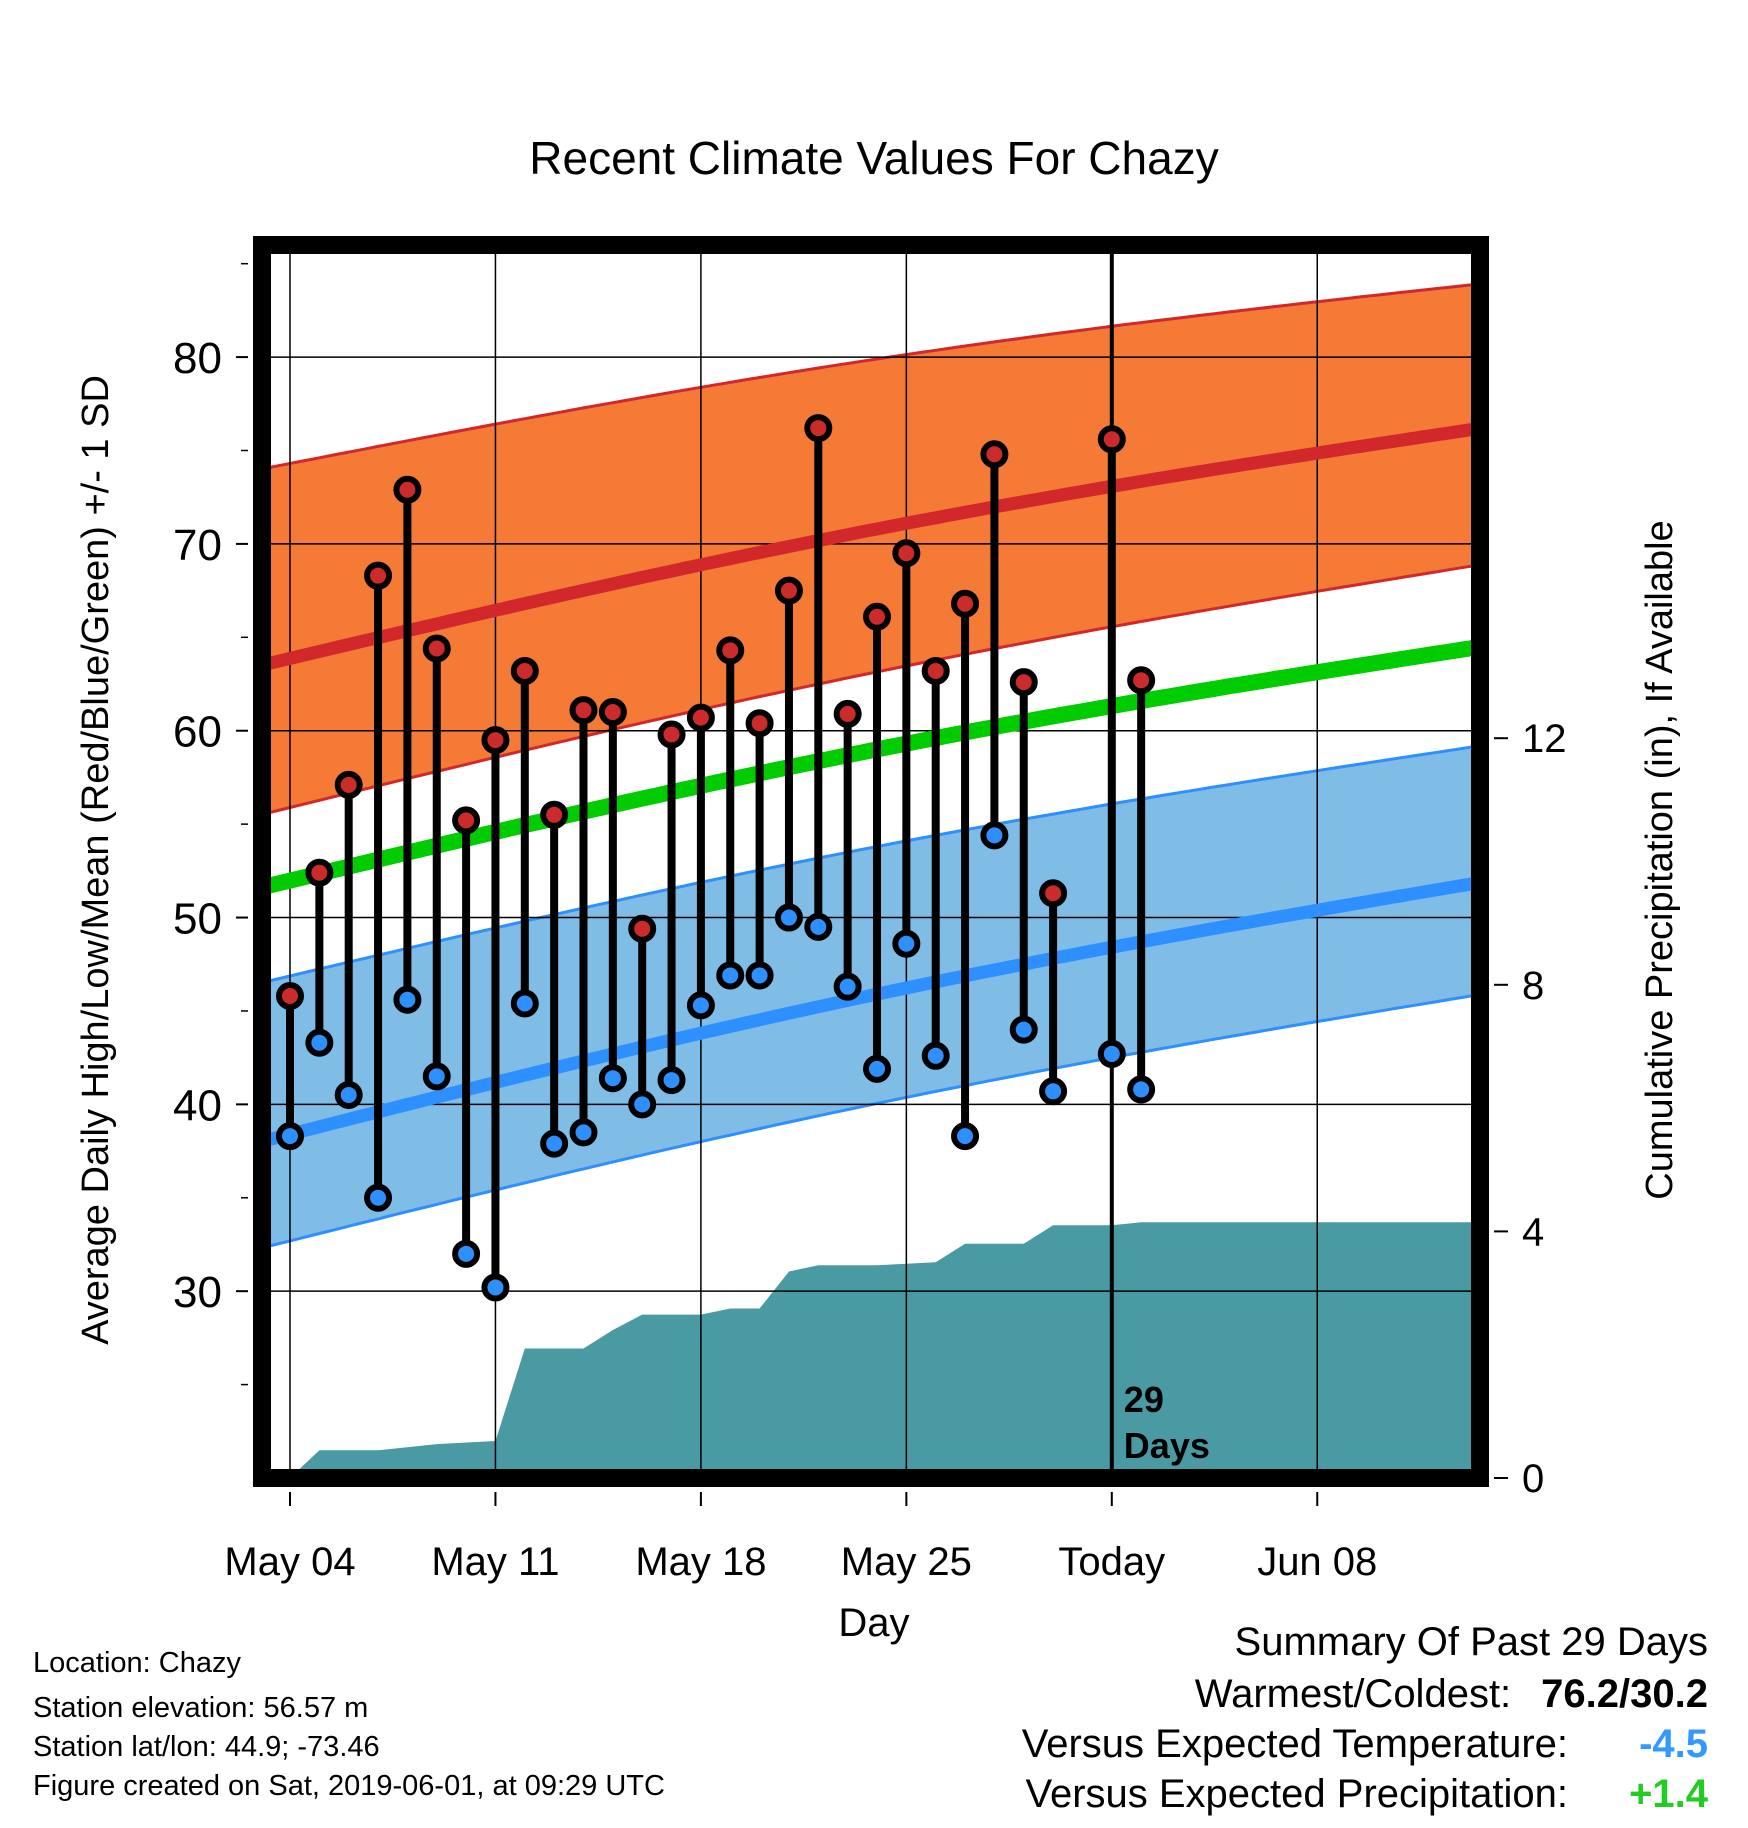 The image size is (1748, 1828). Describe the element at coordinates (1471, 1642) in the screenshot. I see `summary-title: Summary Of Past 29 Days` at that location.